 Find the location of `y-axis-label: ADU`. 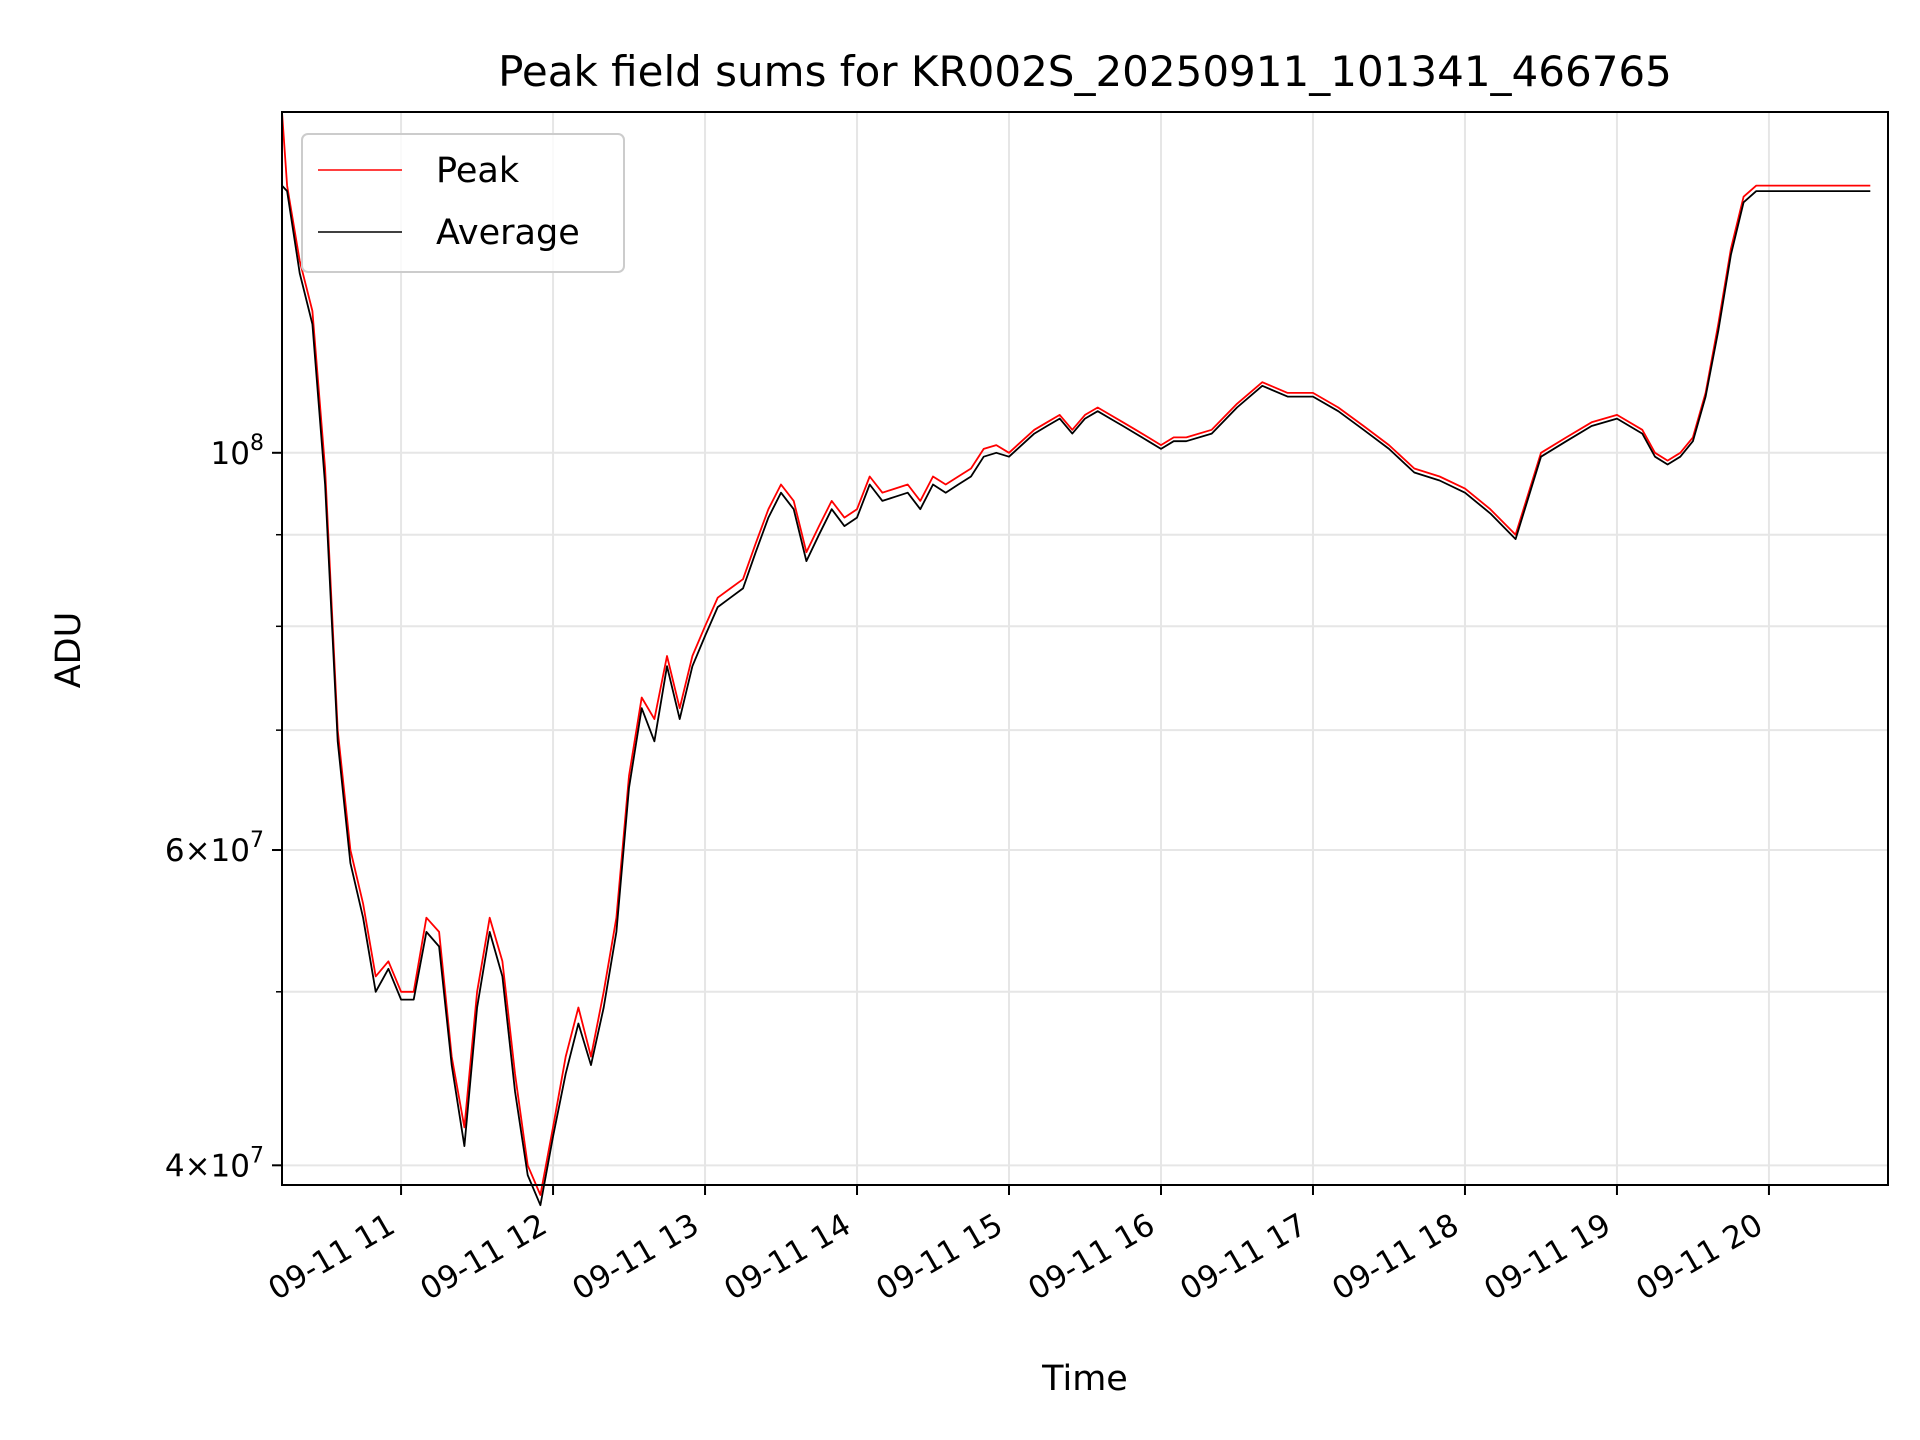

y-axis-label: ADU is located at coordinates (69, 650).